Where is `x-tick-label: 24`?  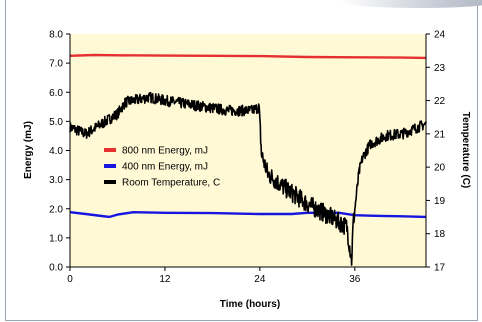
x-tick-label: 24 is located at coordinates (260, 279).